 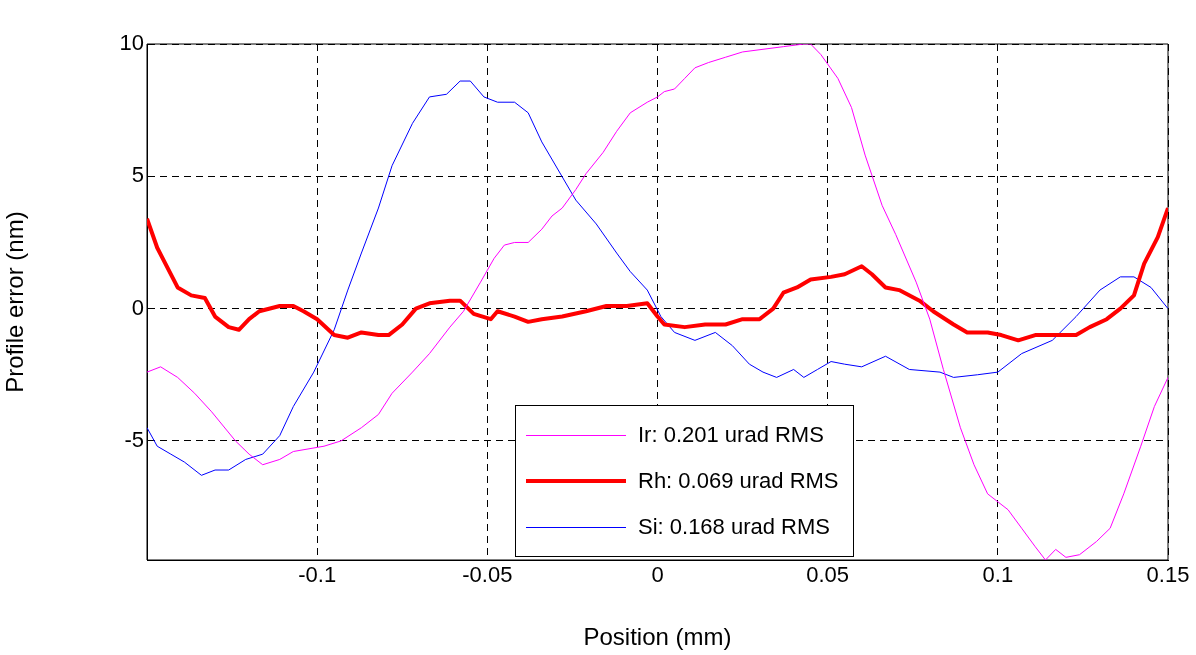 What do you see at coordinates (134, 439) in the screenshot?
I see `y-tick-label: -5` at bounding box center [134, 439].